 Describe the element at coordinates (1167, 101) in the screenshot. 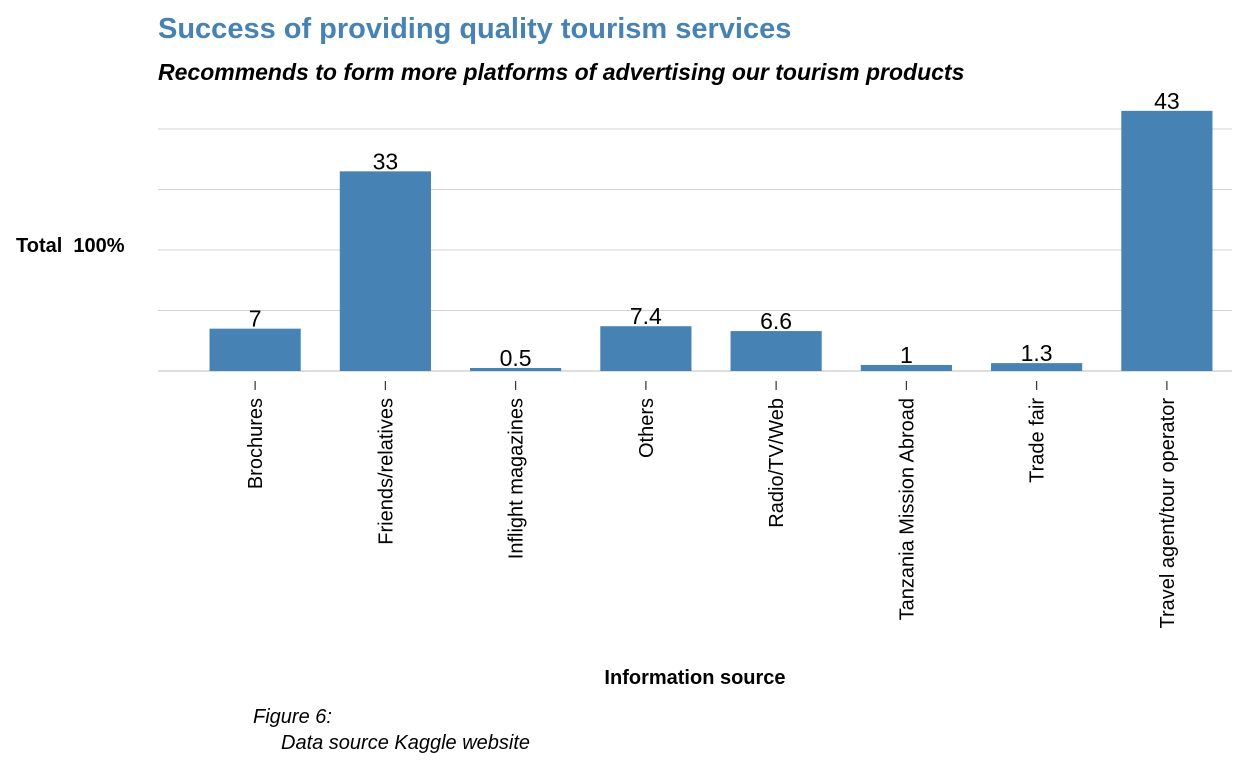

I see `bar-value-label: 43` at that location.